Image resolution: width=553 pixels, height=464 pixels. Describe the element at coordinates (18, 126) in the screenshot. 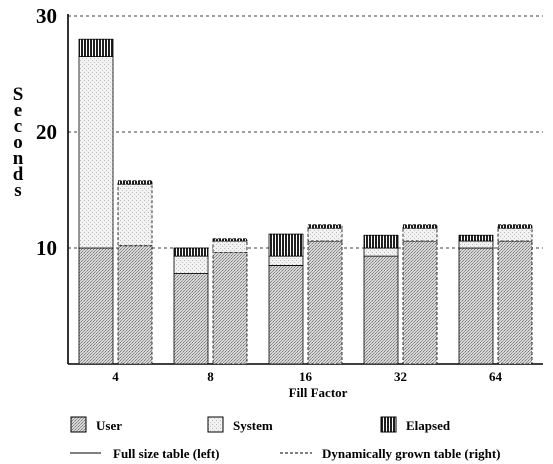

I see `y-axis-label-letter: c` at that location.